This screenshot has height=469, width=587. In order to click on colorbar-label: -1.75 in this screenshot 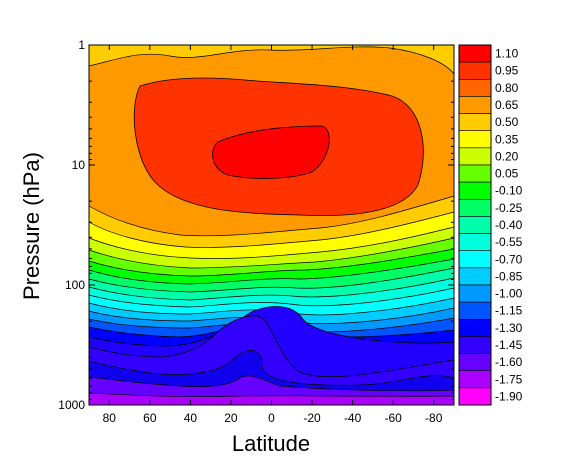, I will do `click(509, 379)`.